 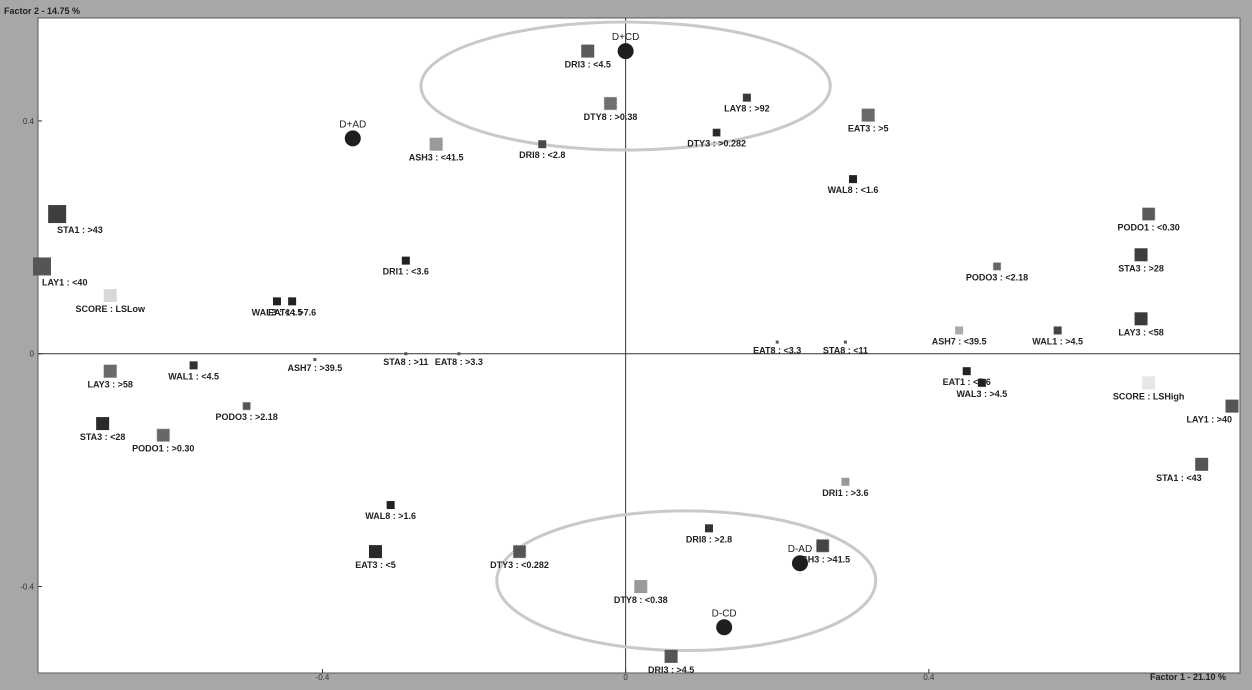 I want to click on point-label: DRI8 : <2.8, so click(x=542, y=155).